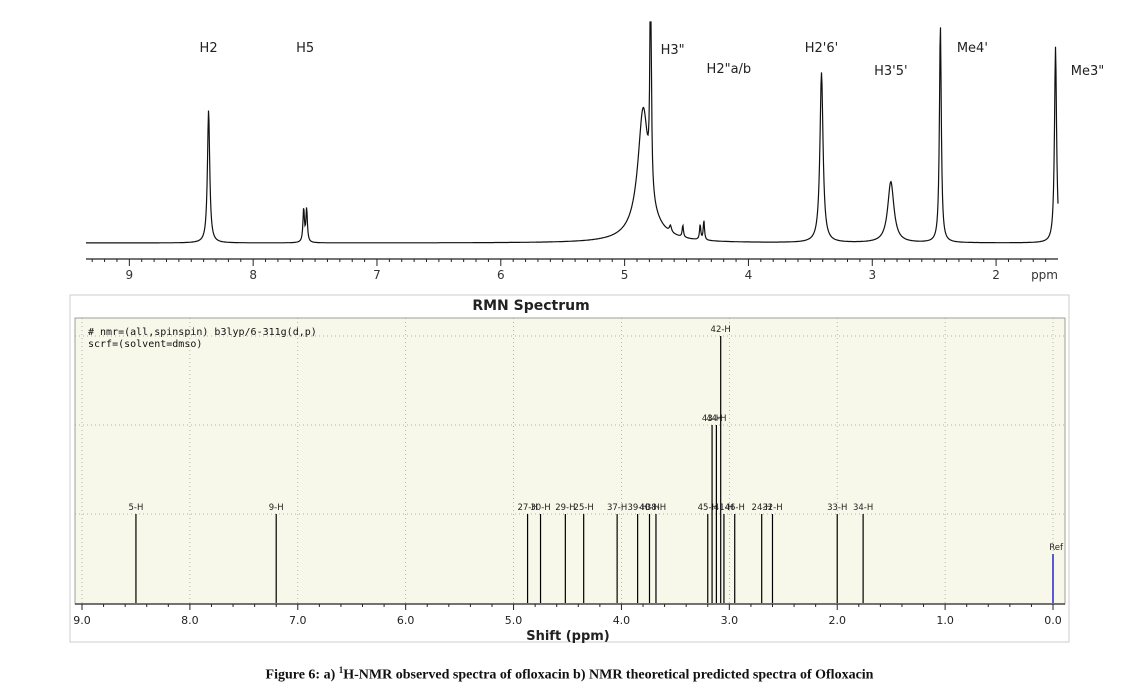 The width and height of the screenshot is (1139, 697). What do you see at coordinates (501, 275) in the screenshot?
I see `tick-label: 6` at bounding box center [501, 275].